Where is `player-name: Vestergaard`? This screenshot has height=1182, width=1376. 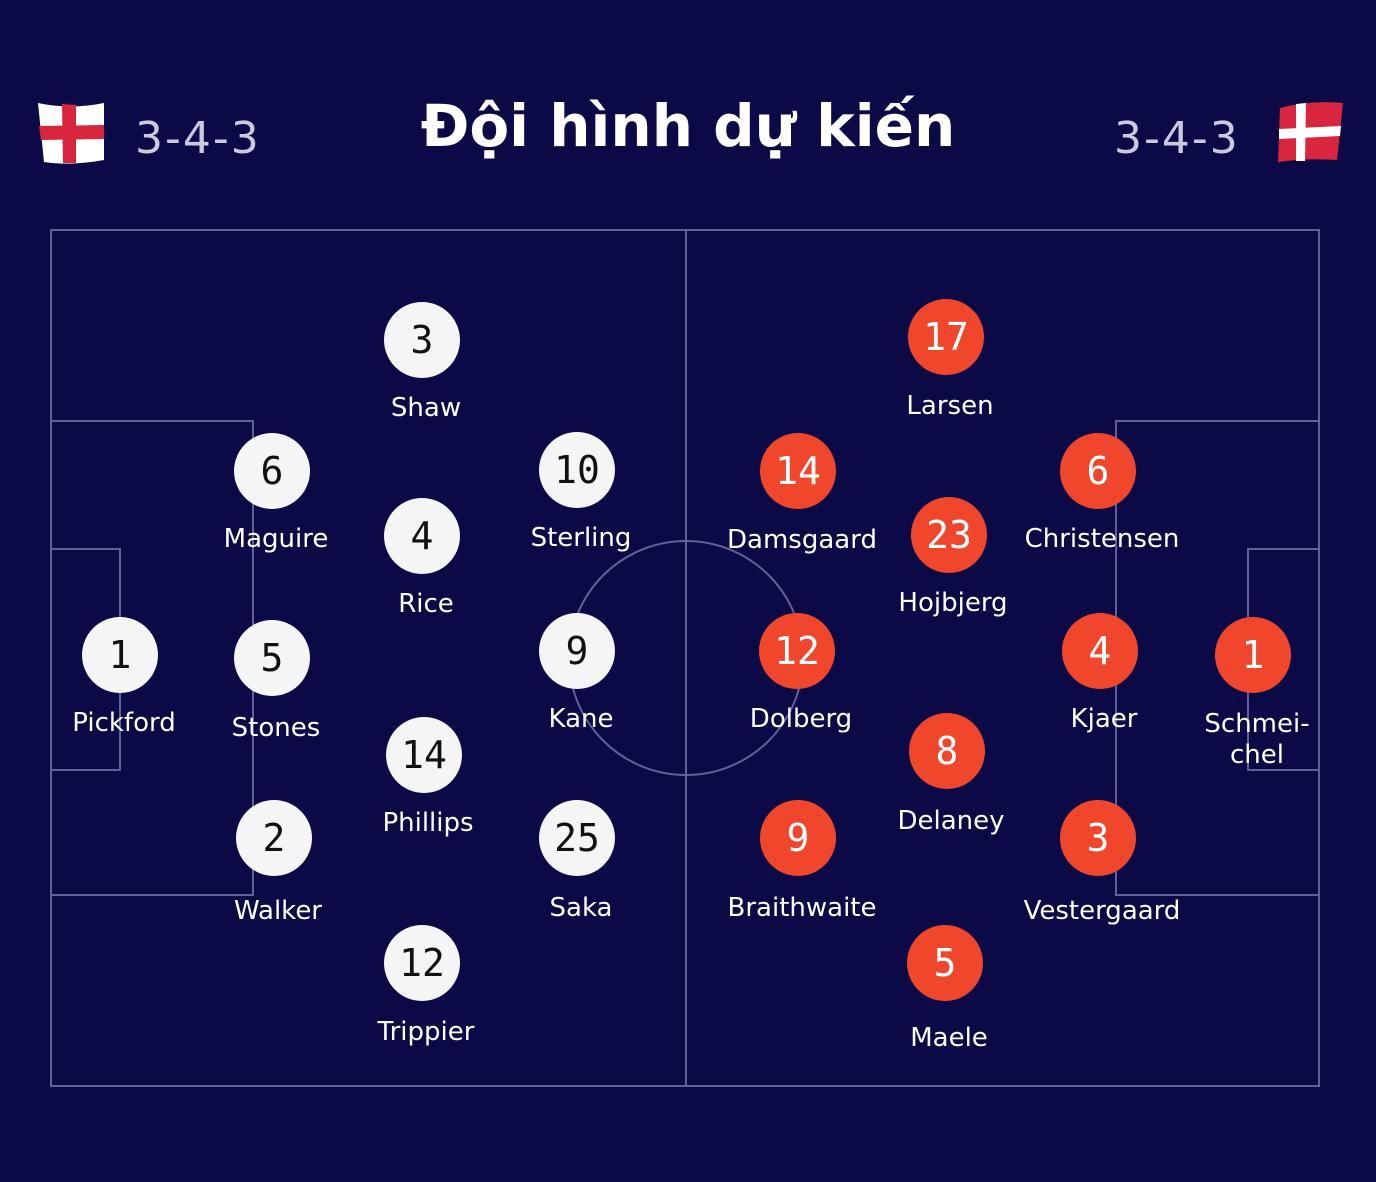 player-name: Vestergaard is located at coordinates (1102, 911).